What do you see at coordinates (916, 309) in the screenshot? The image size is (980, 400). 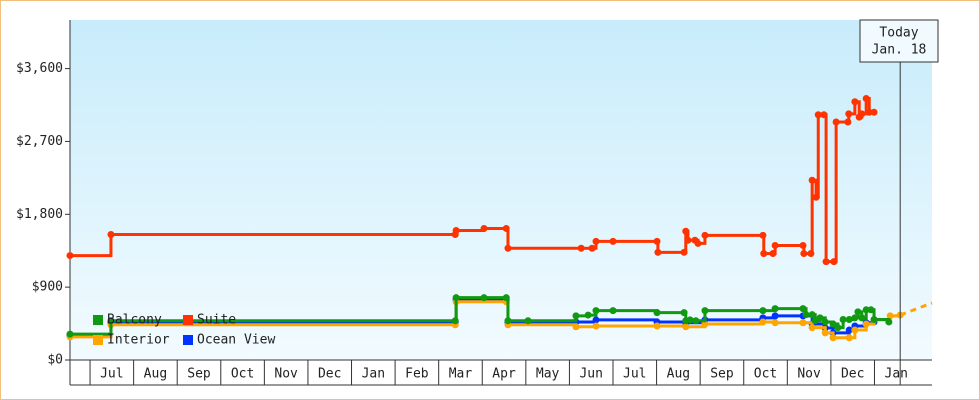 I see `forecast-line` at bounding box center [916, 309].